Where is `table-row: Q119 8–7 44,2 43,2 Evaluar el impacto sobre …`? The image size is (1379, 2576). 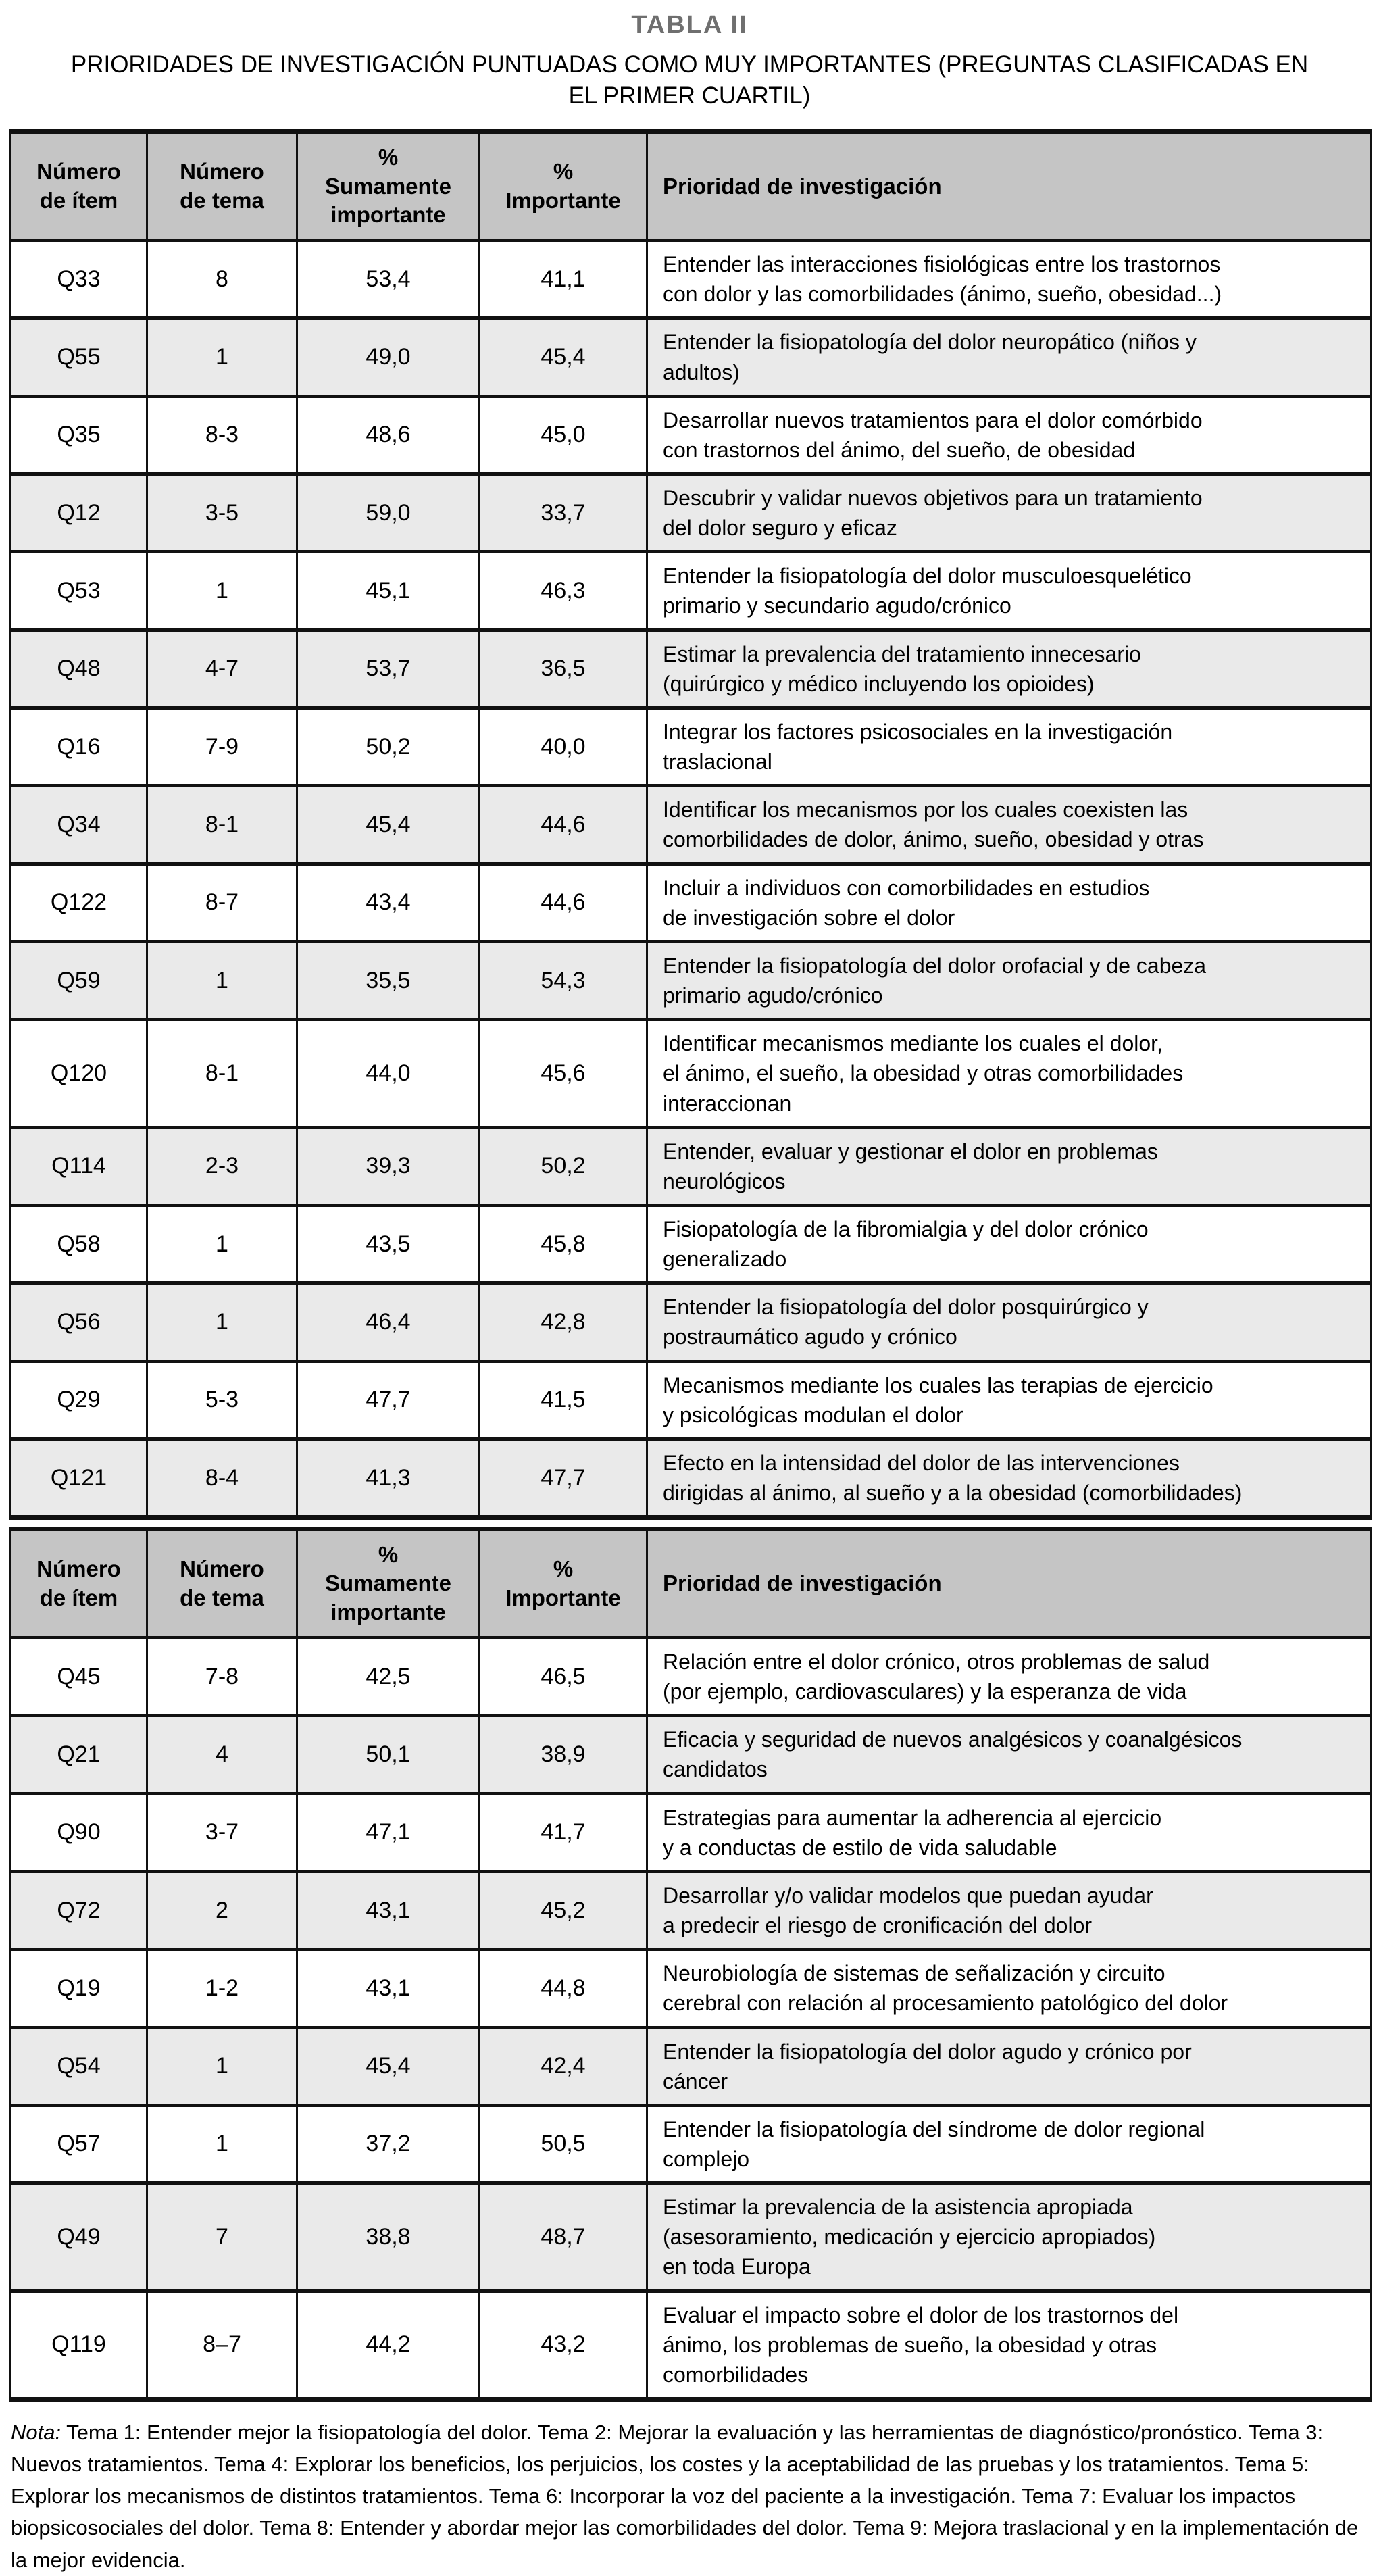
table-row: Q119 8–7 44,2 43,2 Evaluar el impacto sobre … is located at coordinates (690, 2346).